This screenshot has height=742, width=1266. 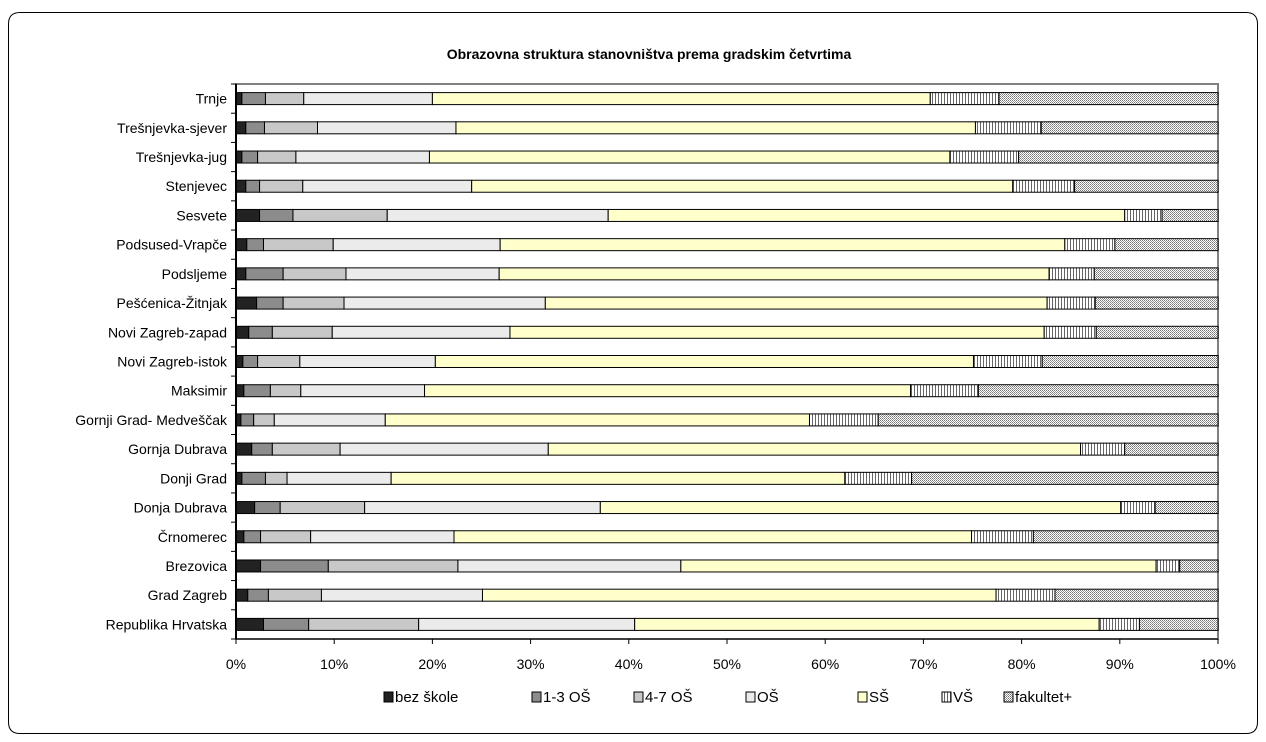 I want to click on x-tick-label: 100%, so click(x=1218, y=664).